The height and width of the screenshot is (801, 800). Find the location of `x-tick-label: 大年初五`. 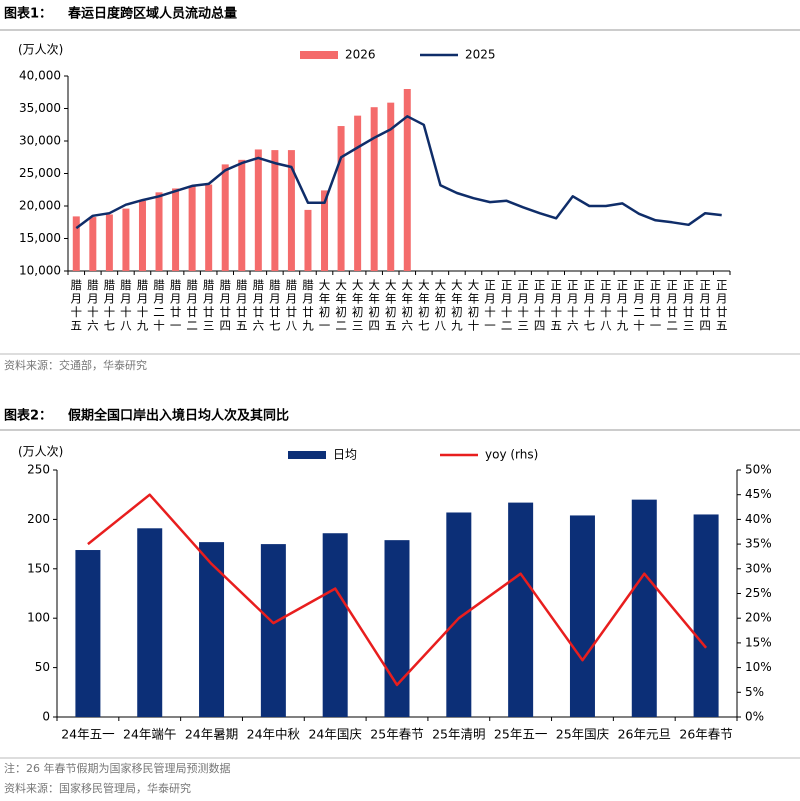

x-tick-label: 大年初五 is located at coordinates (391, 305).